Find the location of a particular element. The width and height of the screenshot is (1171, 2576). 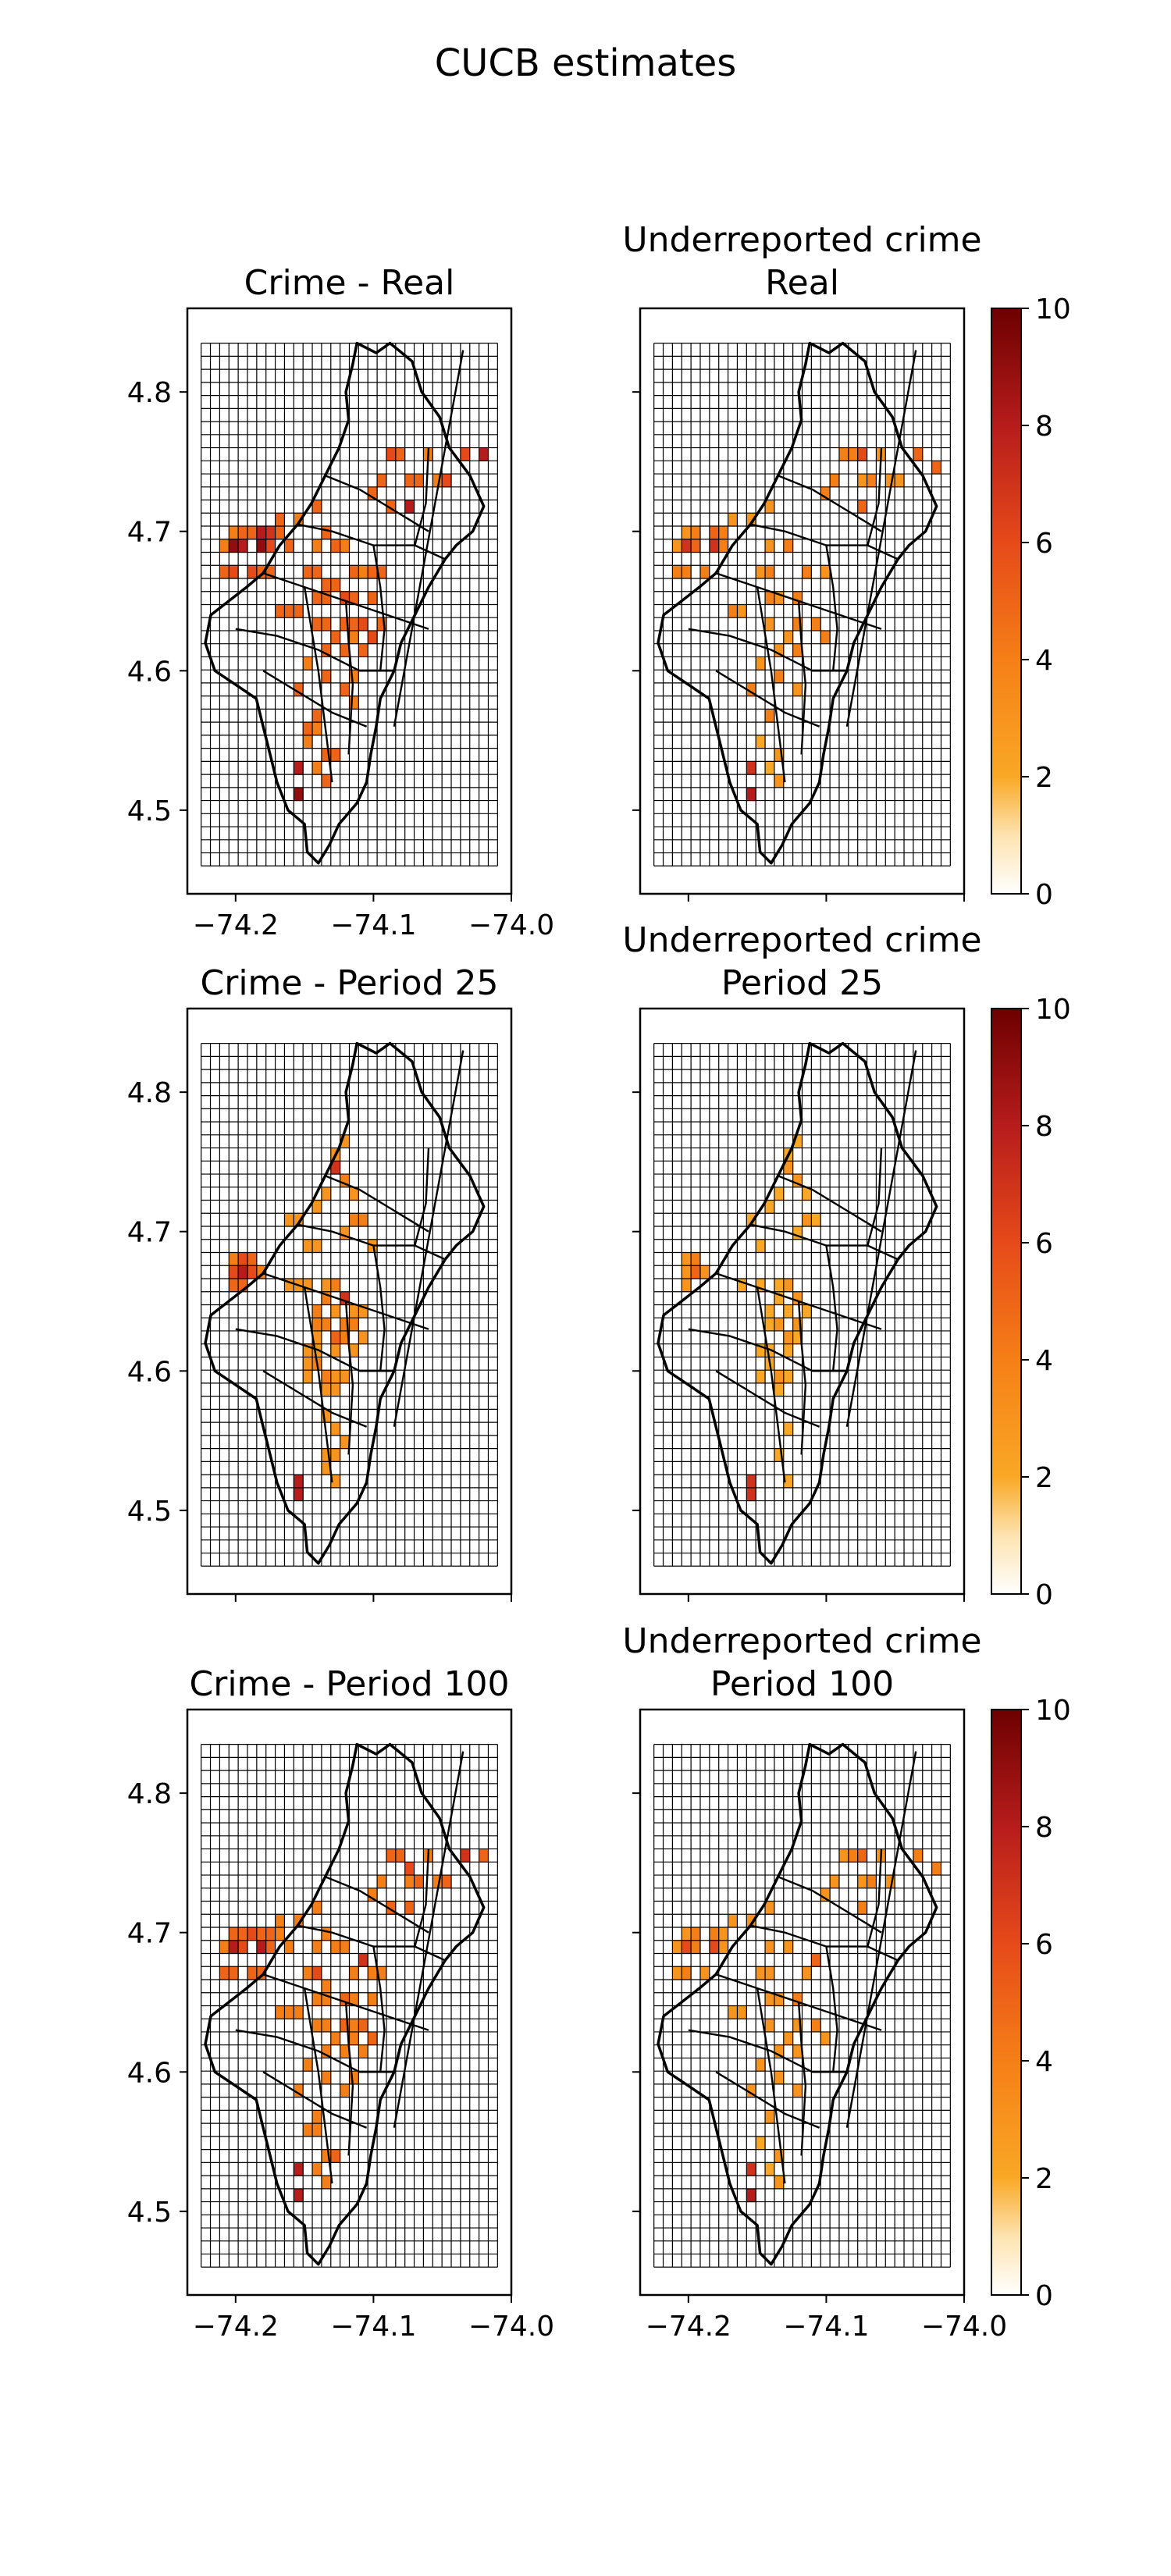

panel-title: Period 100 is located at coordinates (802, 1684).